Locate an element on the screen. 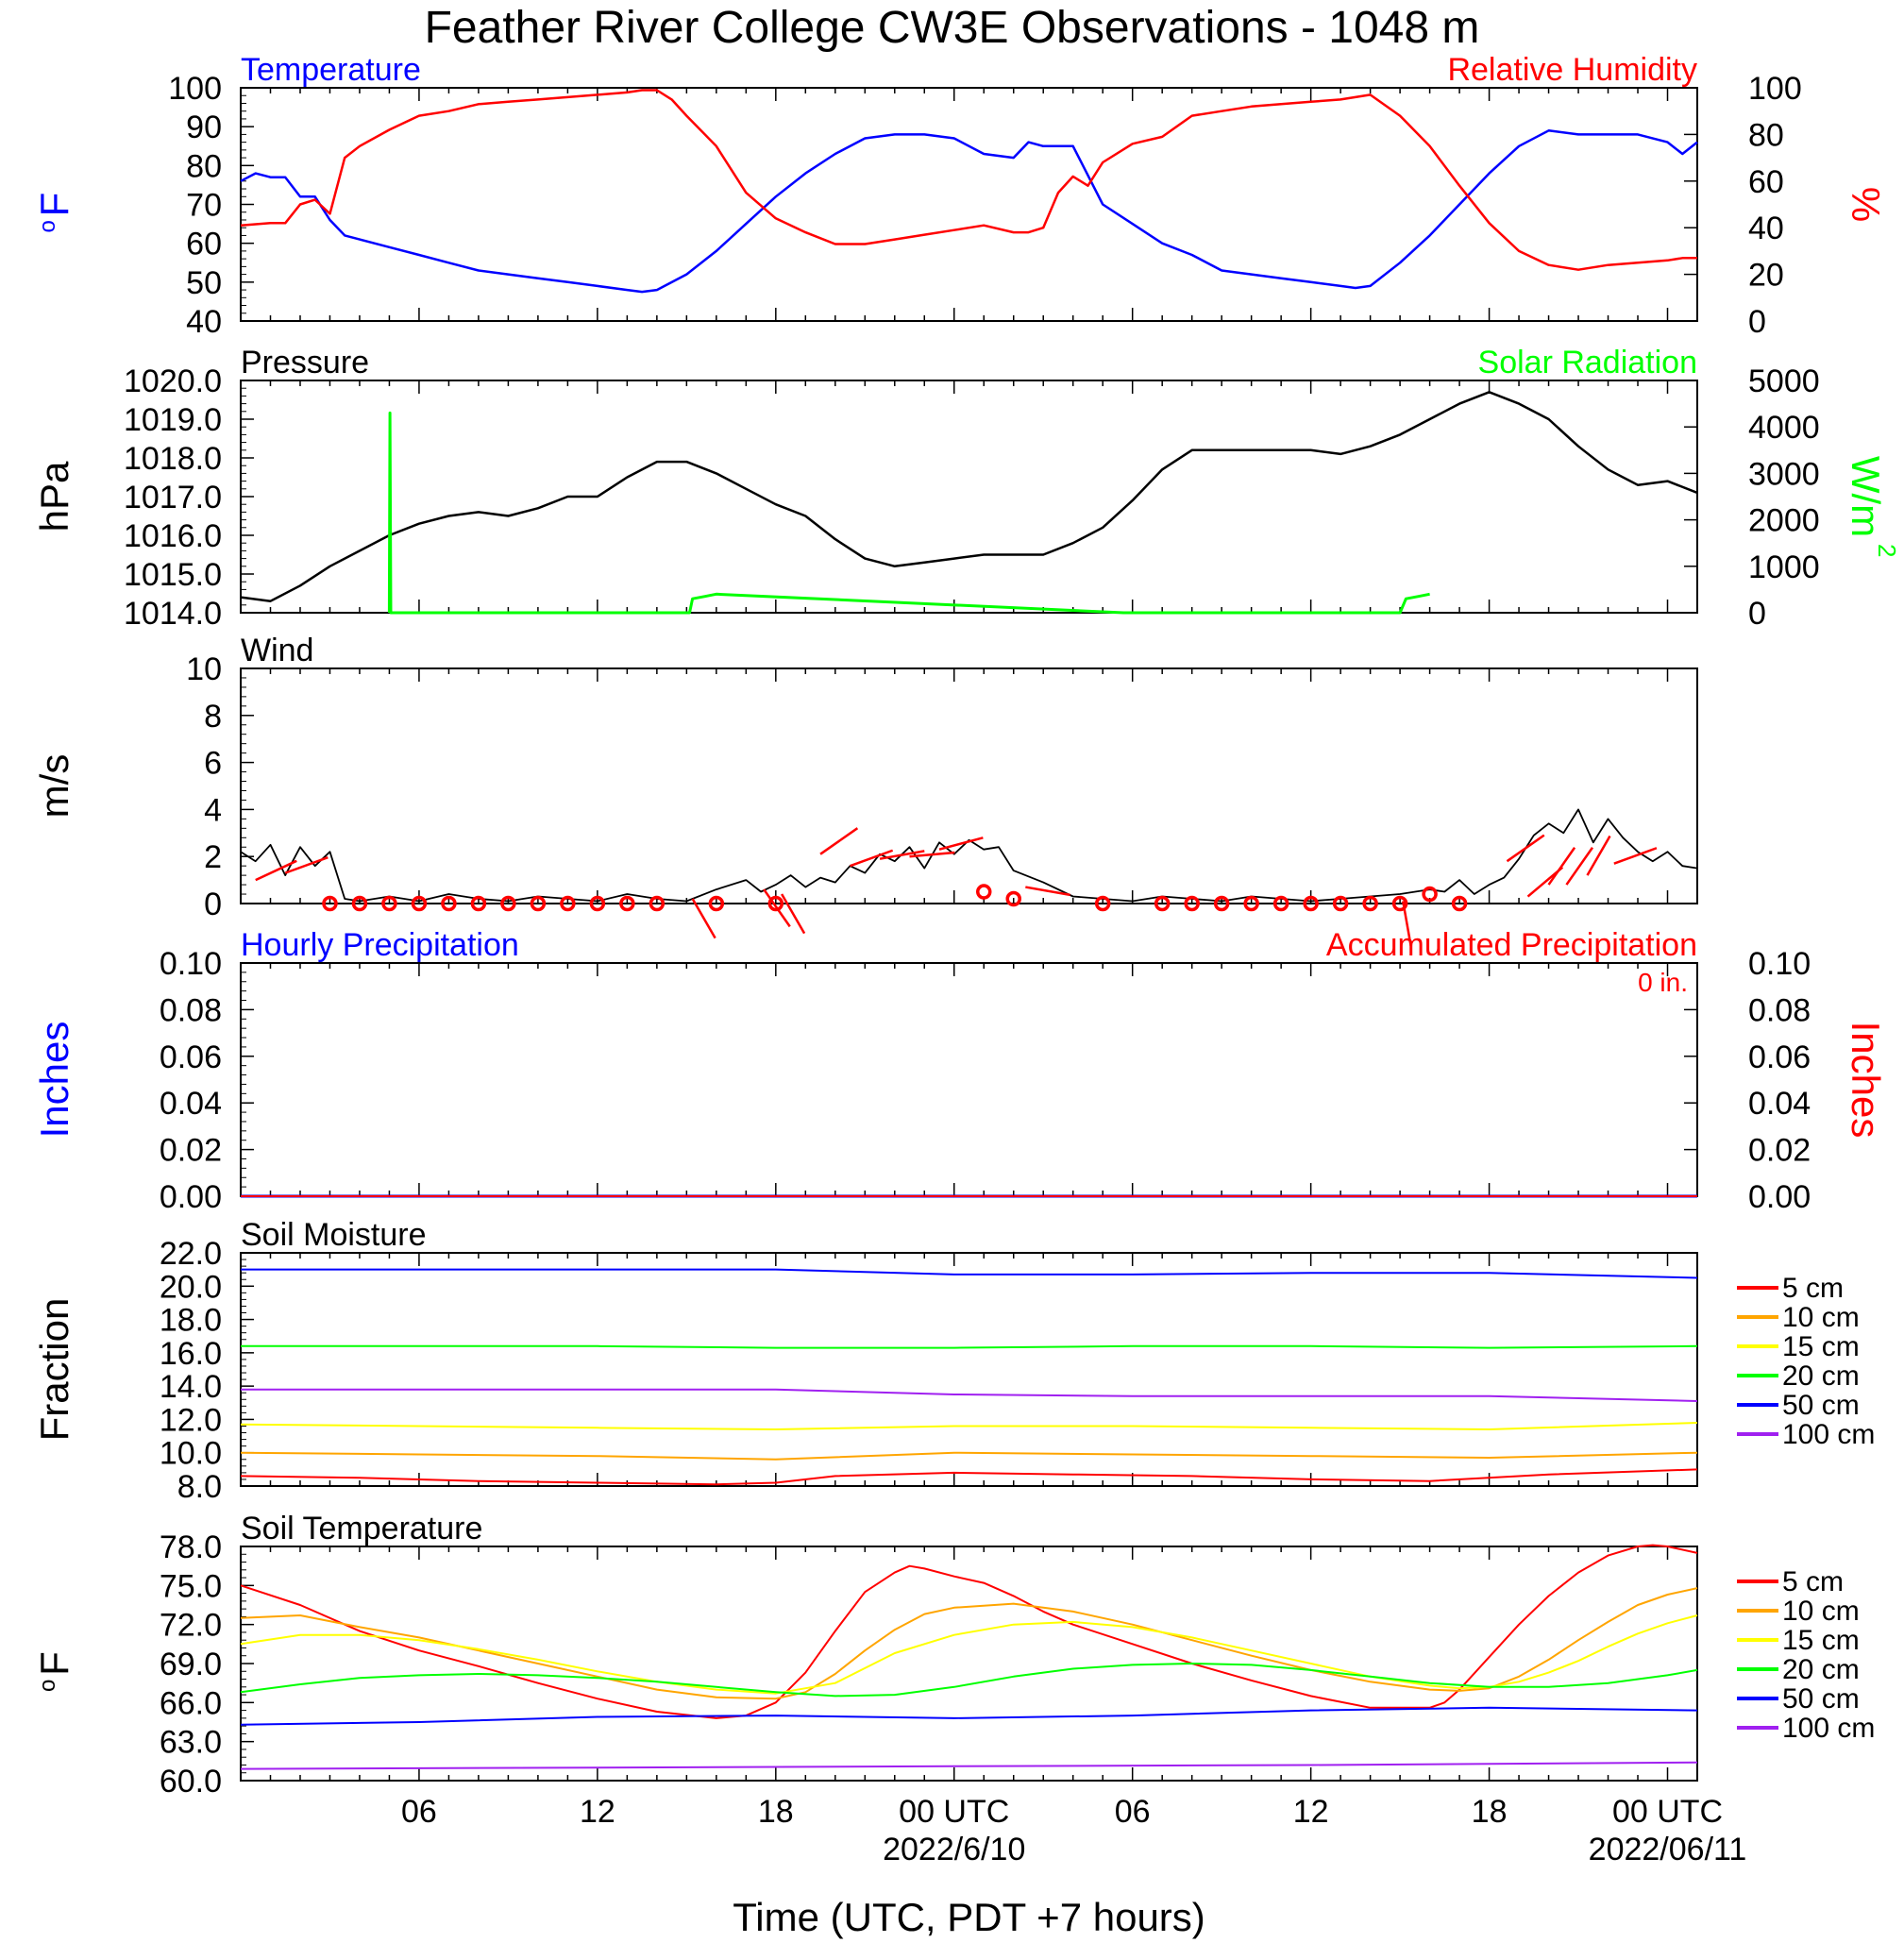  y-right-tick-label: 0.06 is located at coordinates (1779, 1057).